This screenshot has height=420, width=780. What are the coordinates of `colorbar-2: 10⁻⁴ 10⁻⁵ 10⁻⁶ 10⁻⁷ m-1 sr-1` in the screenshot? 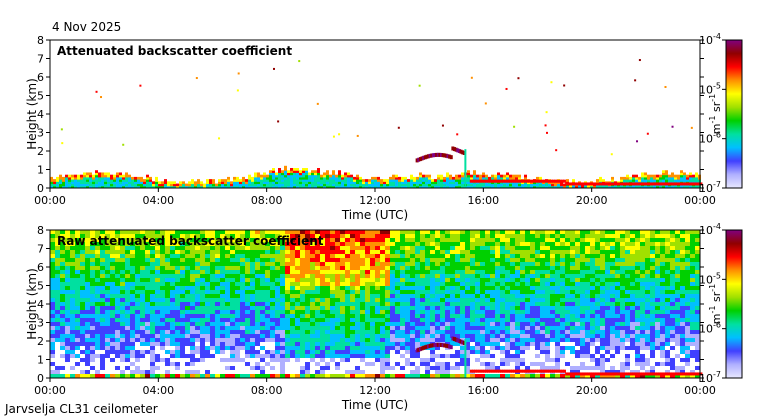 It's located at (721, 303).